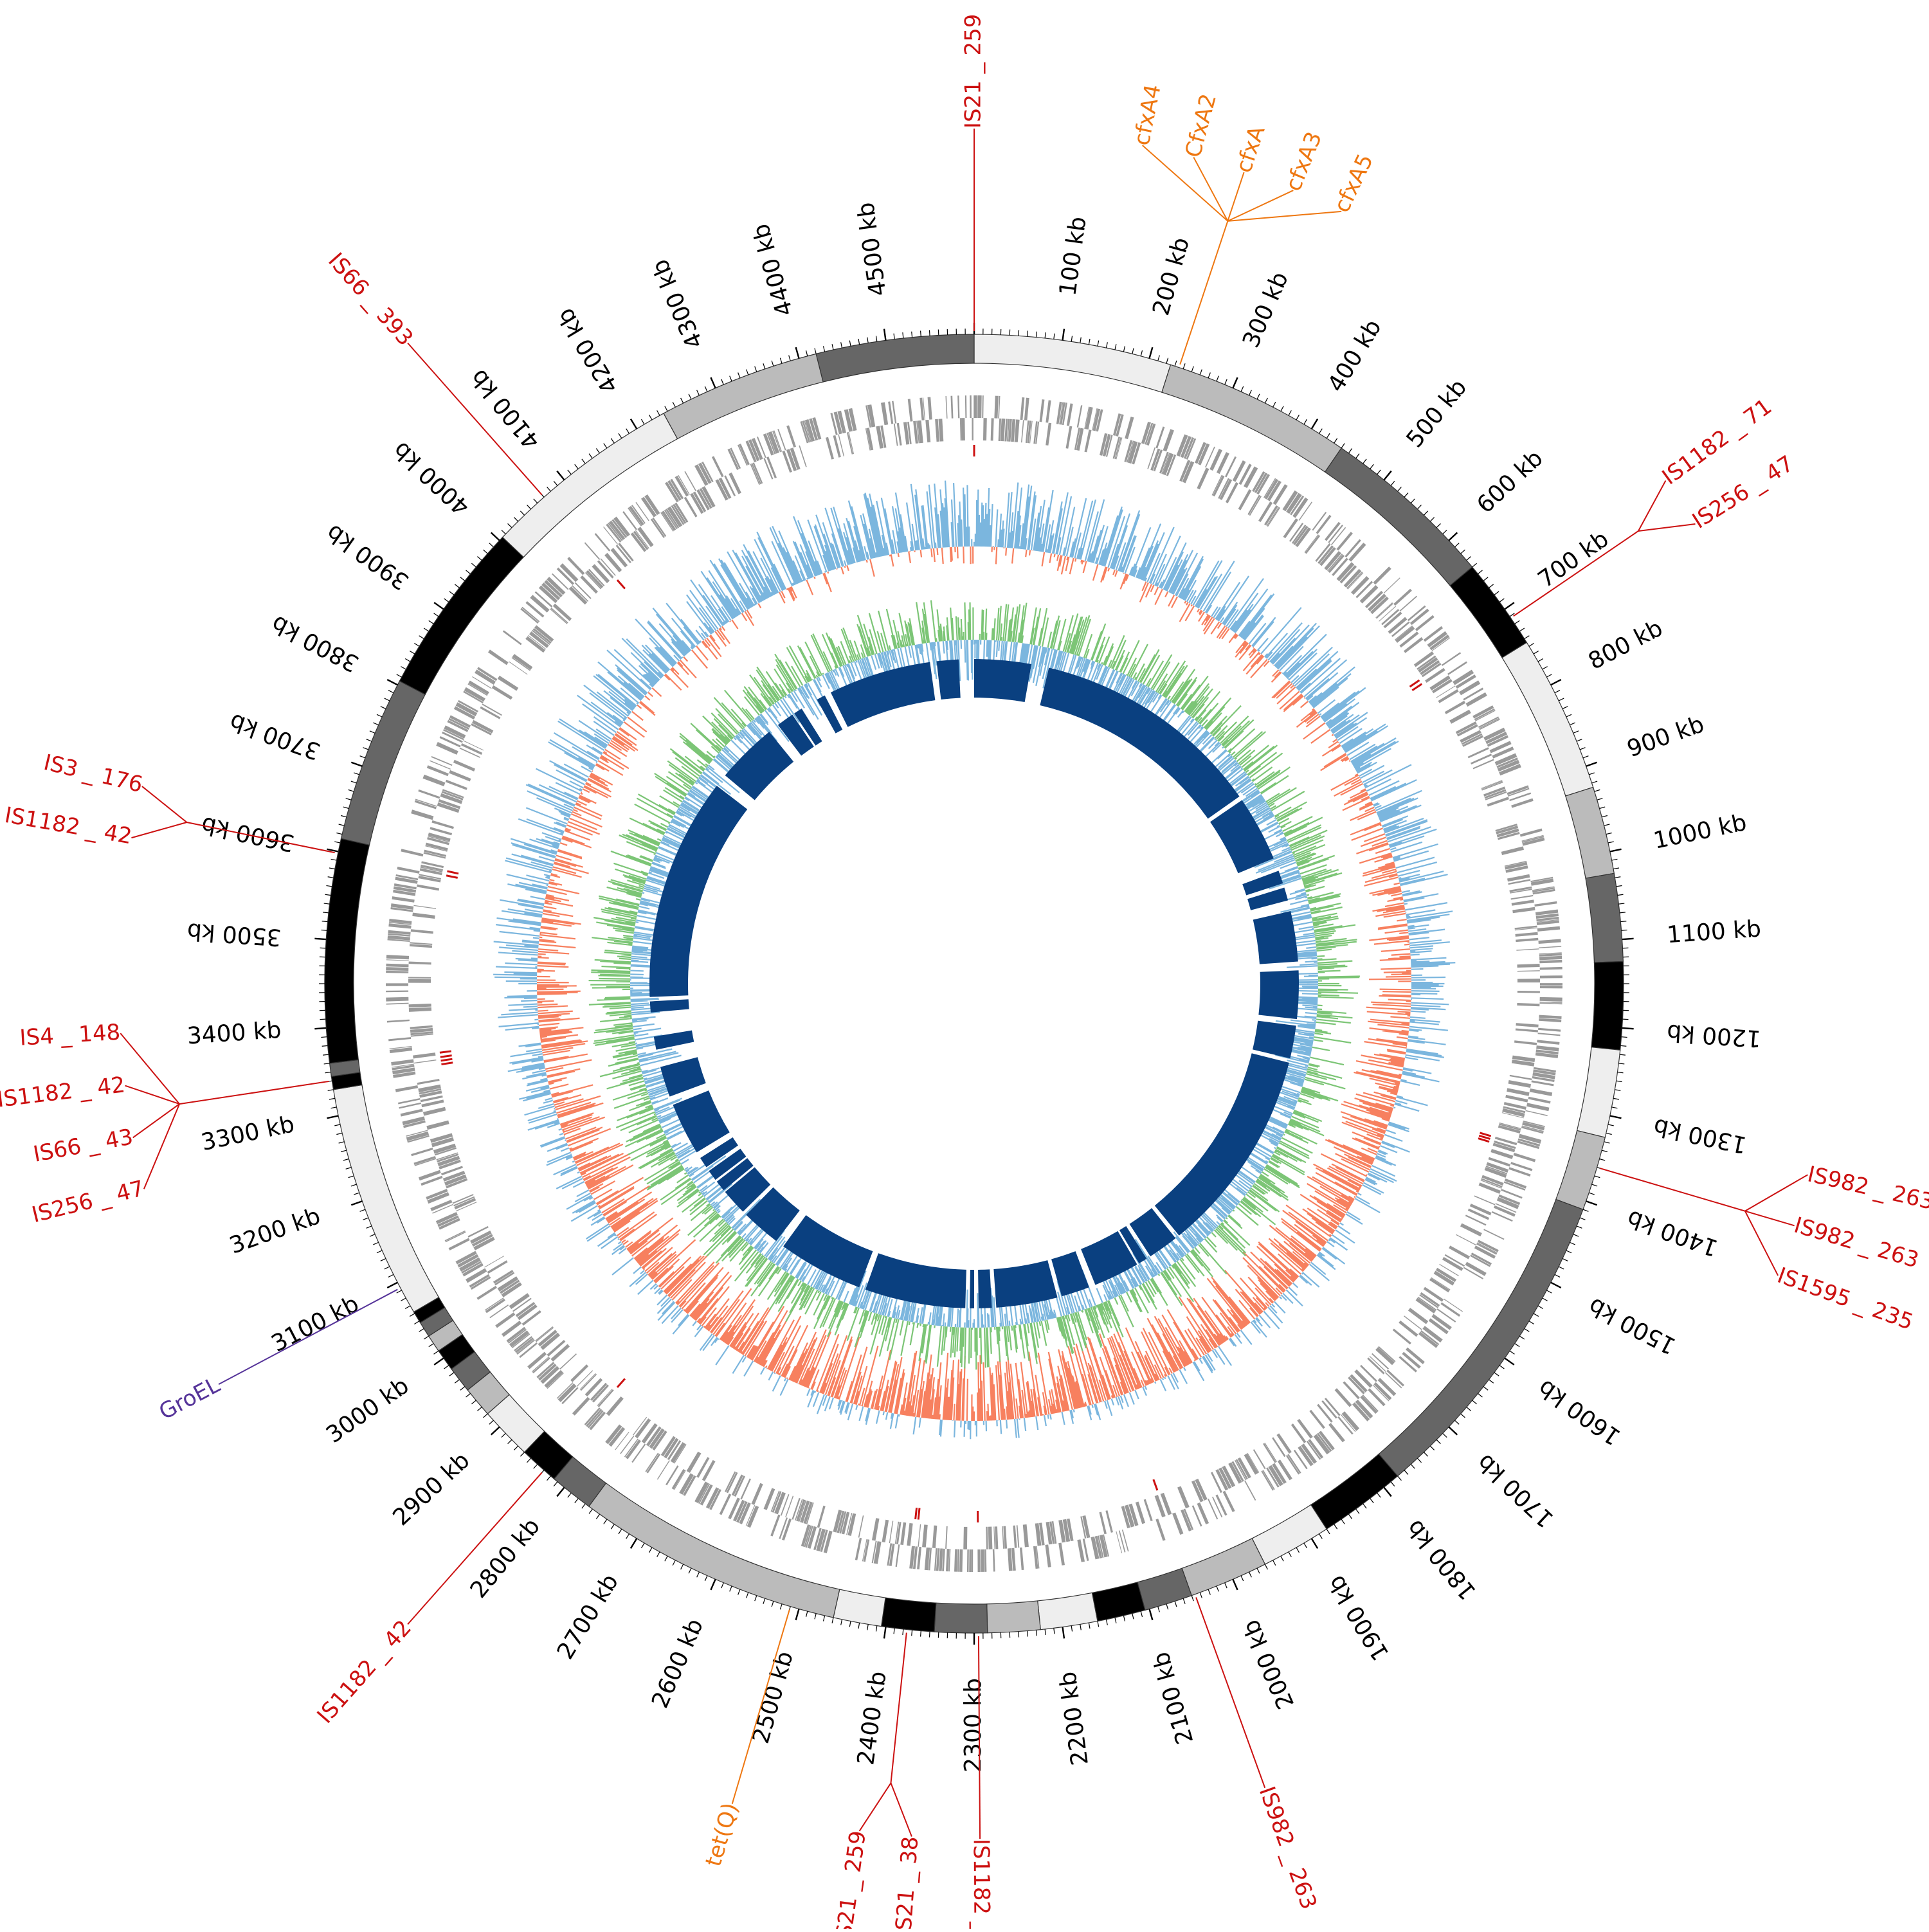  What do you see at coordinates (974, 984) in the screenshot?
I see `gc-content-low` at bounding box center [974, 984].